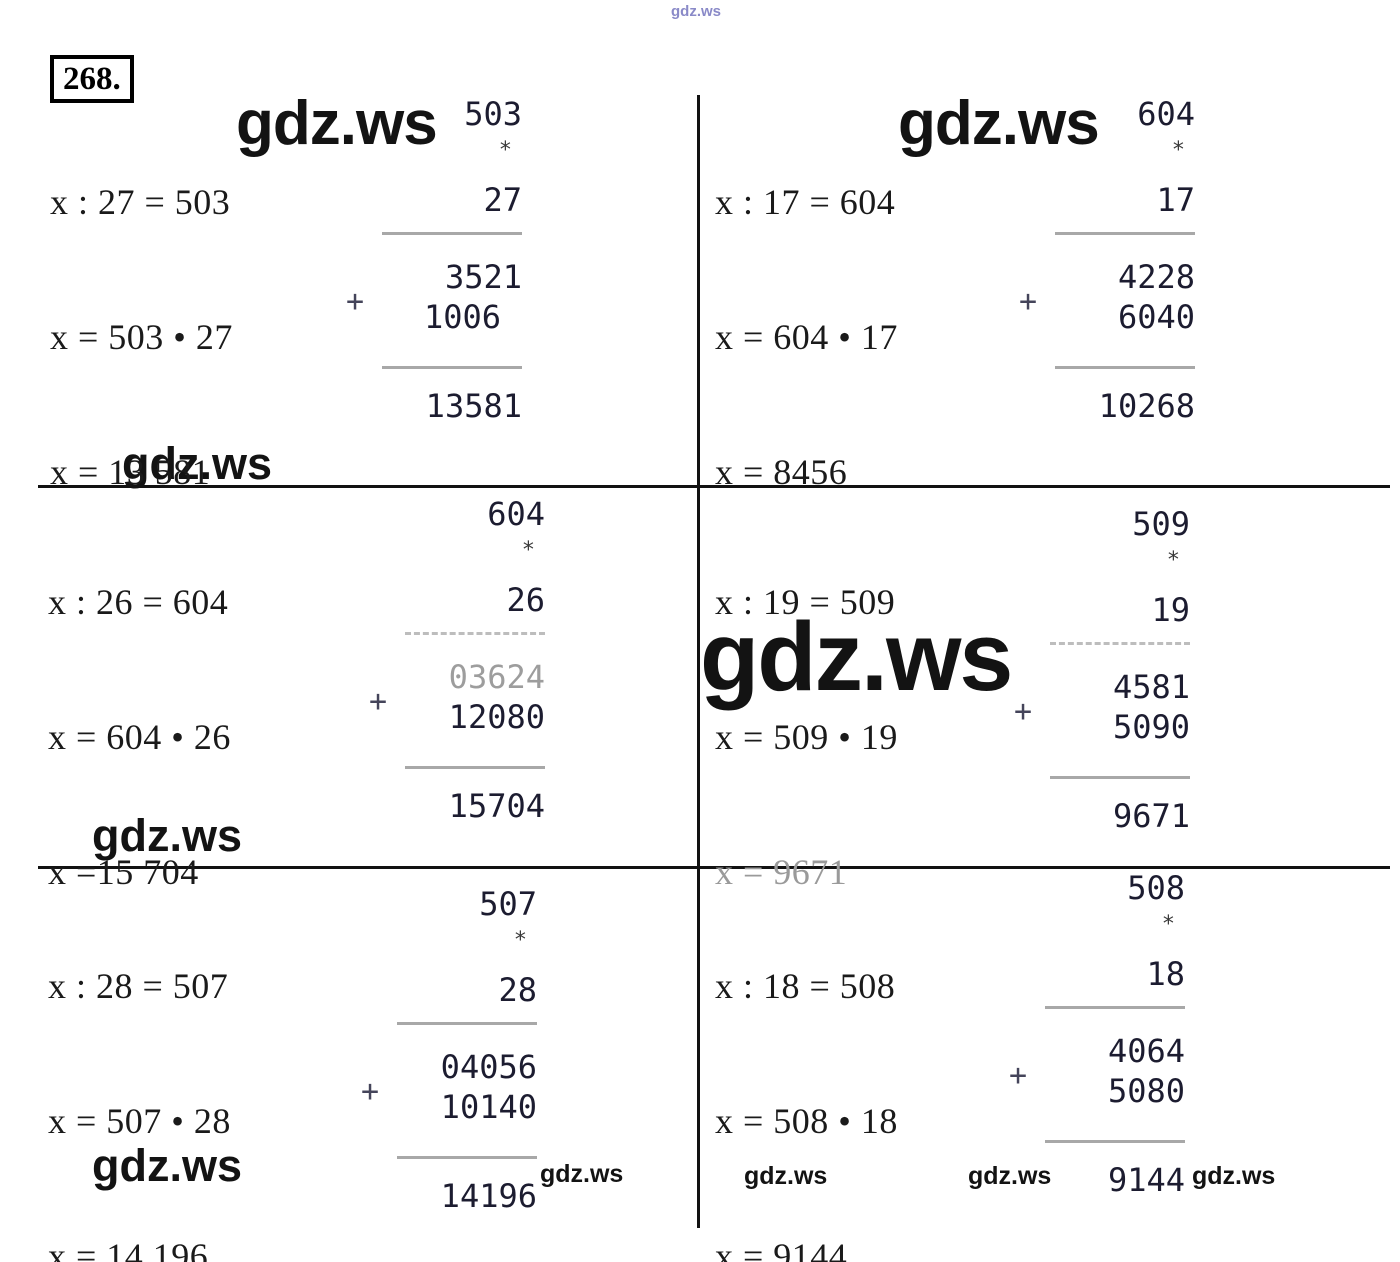 The width and height of the screenshot is (1400, 1262). I want to click on watermark-bottom-small-4: gdz.ws, so click(1234, 1176).